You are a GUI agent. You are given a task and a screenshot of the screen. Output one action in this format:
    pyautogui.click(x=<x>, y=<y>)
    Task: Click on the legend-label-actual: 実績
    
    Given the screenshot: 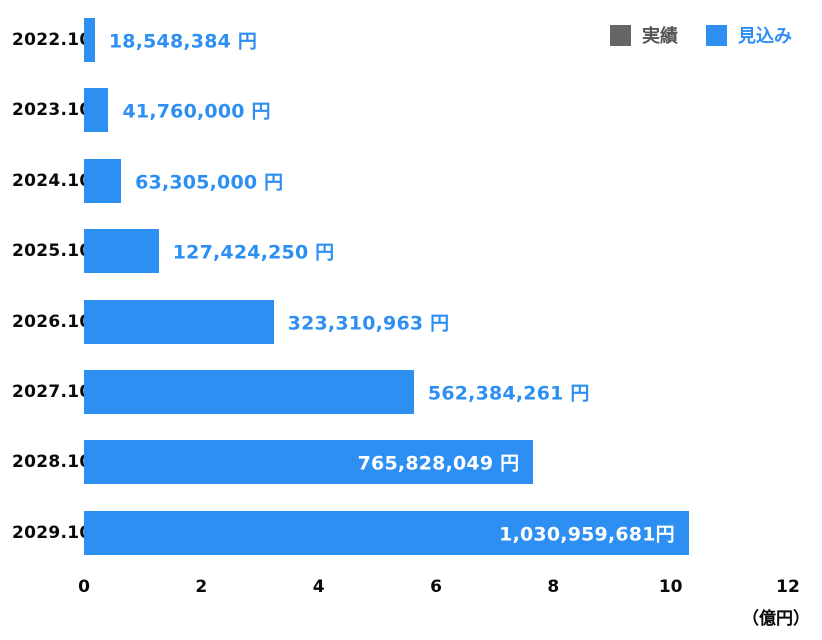 What is the action you would take?
    pyautogui.click(x=660, y=36)
    